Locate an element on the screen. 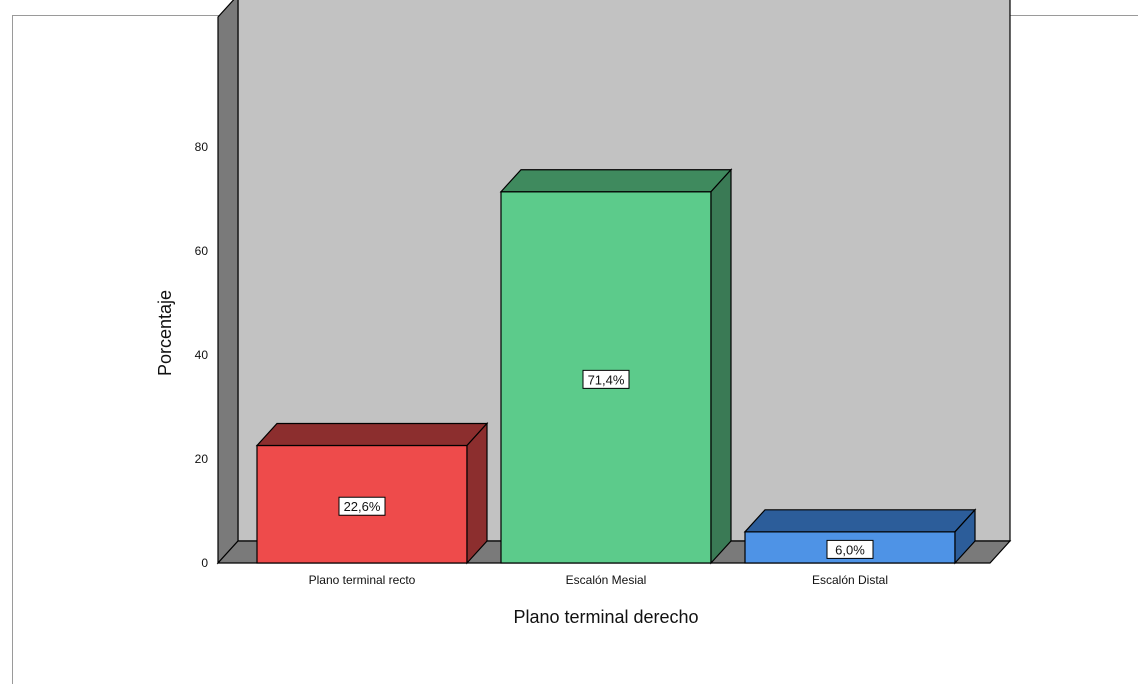  y-tick-label: 40 is located at coordinates (202, 355).